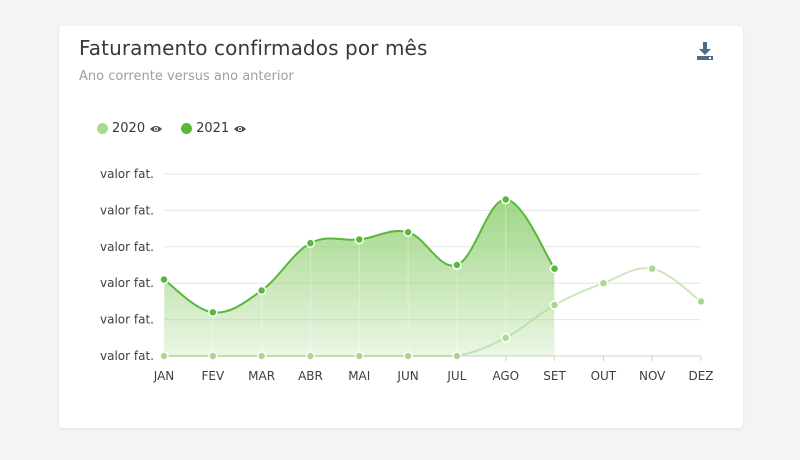 The image size is (800, 460). I want to click on series-line-2021, so click(359, 256).